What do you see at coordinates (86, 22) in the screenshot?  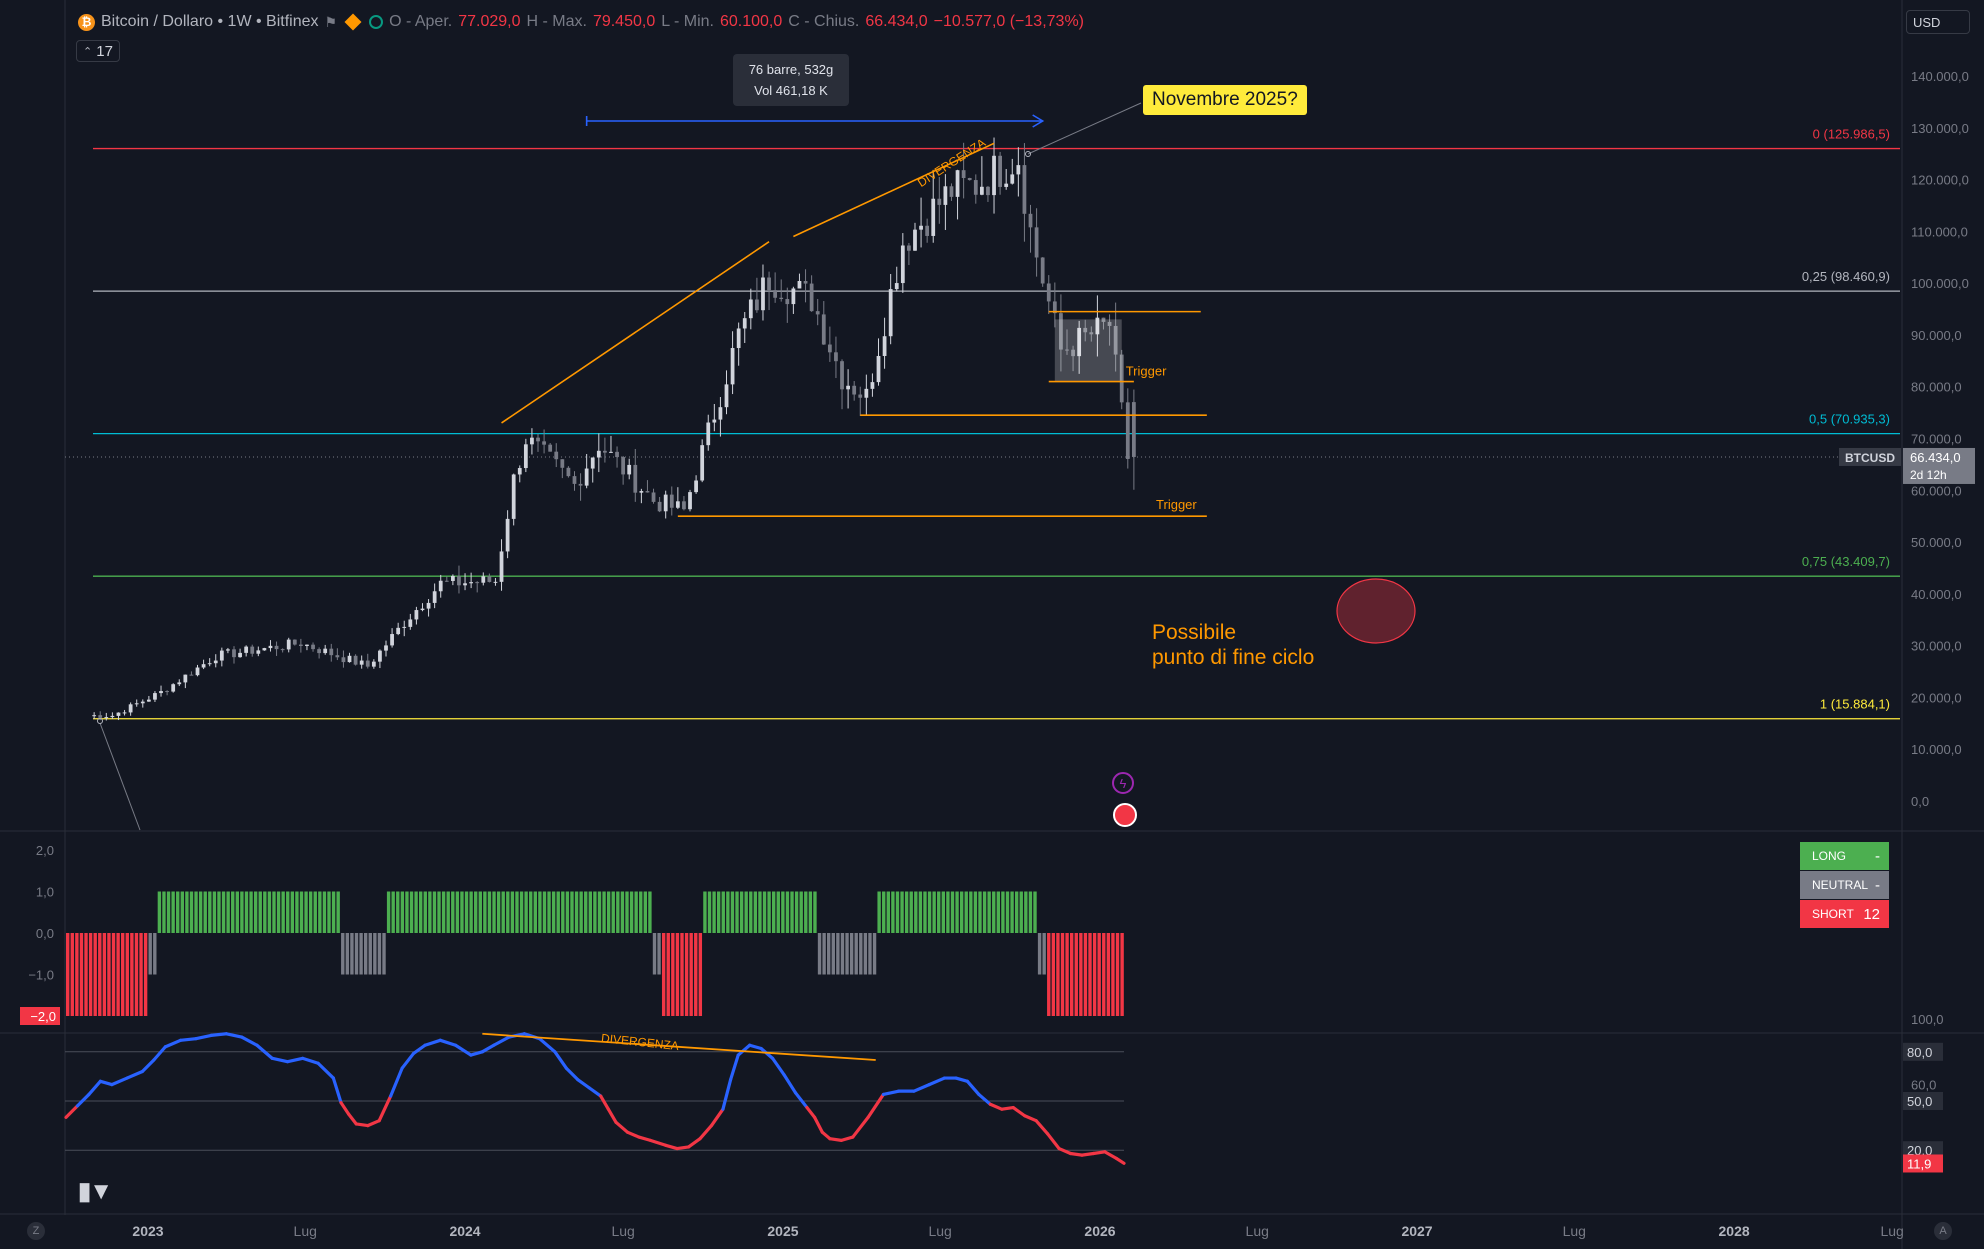 I see `bitcoin-icon: ₿` at bounding box center [86, 22].